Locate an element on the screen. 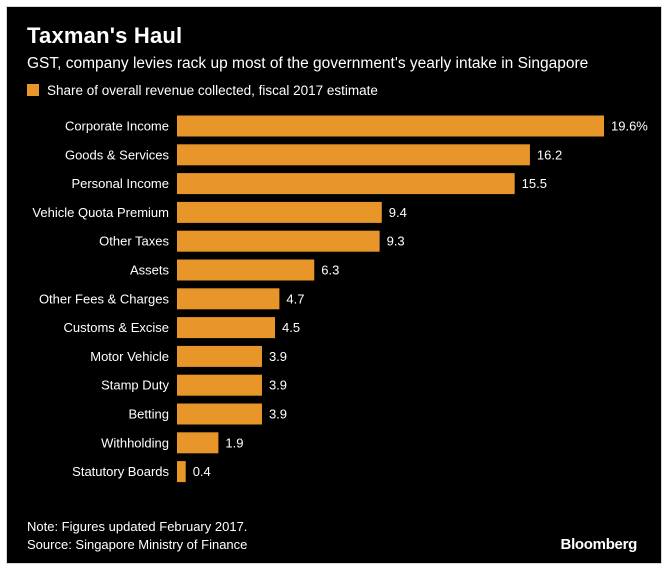 The height and width of the screenshot is (570, 669). value-label-vehicle-quota-premium: 9.4 is located at coordinates (398, 212).